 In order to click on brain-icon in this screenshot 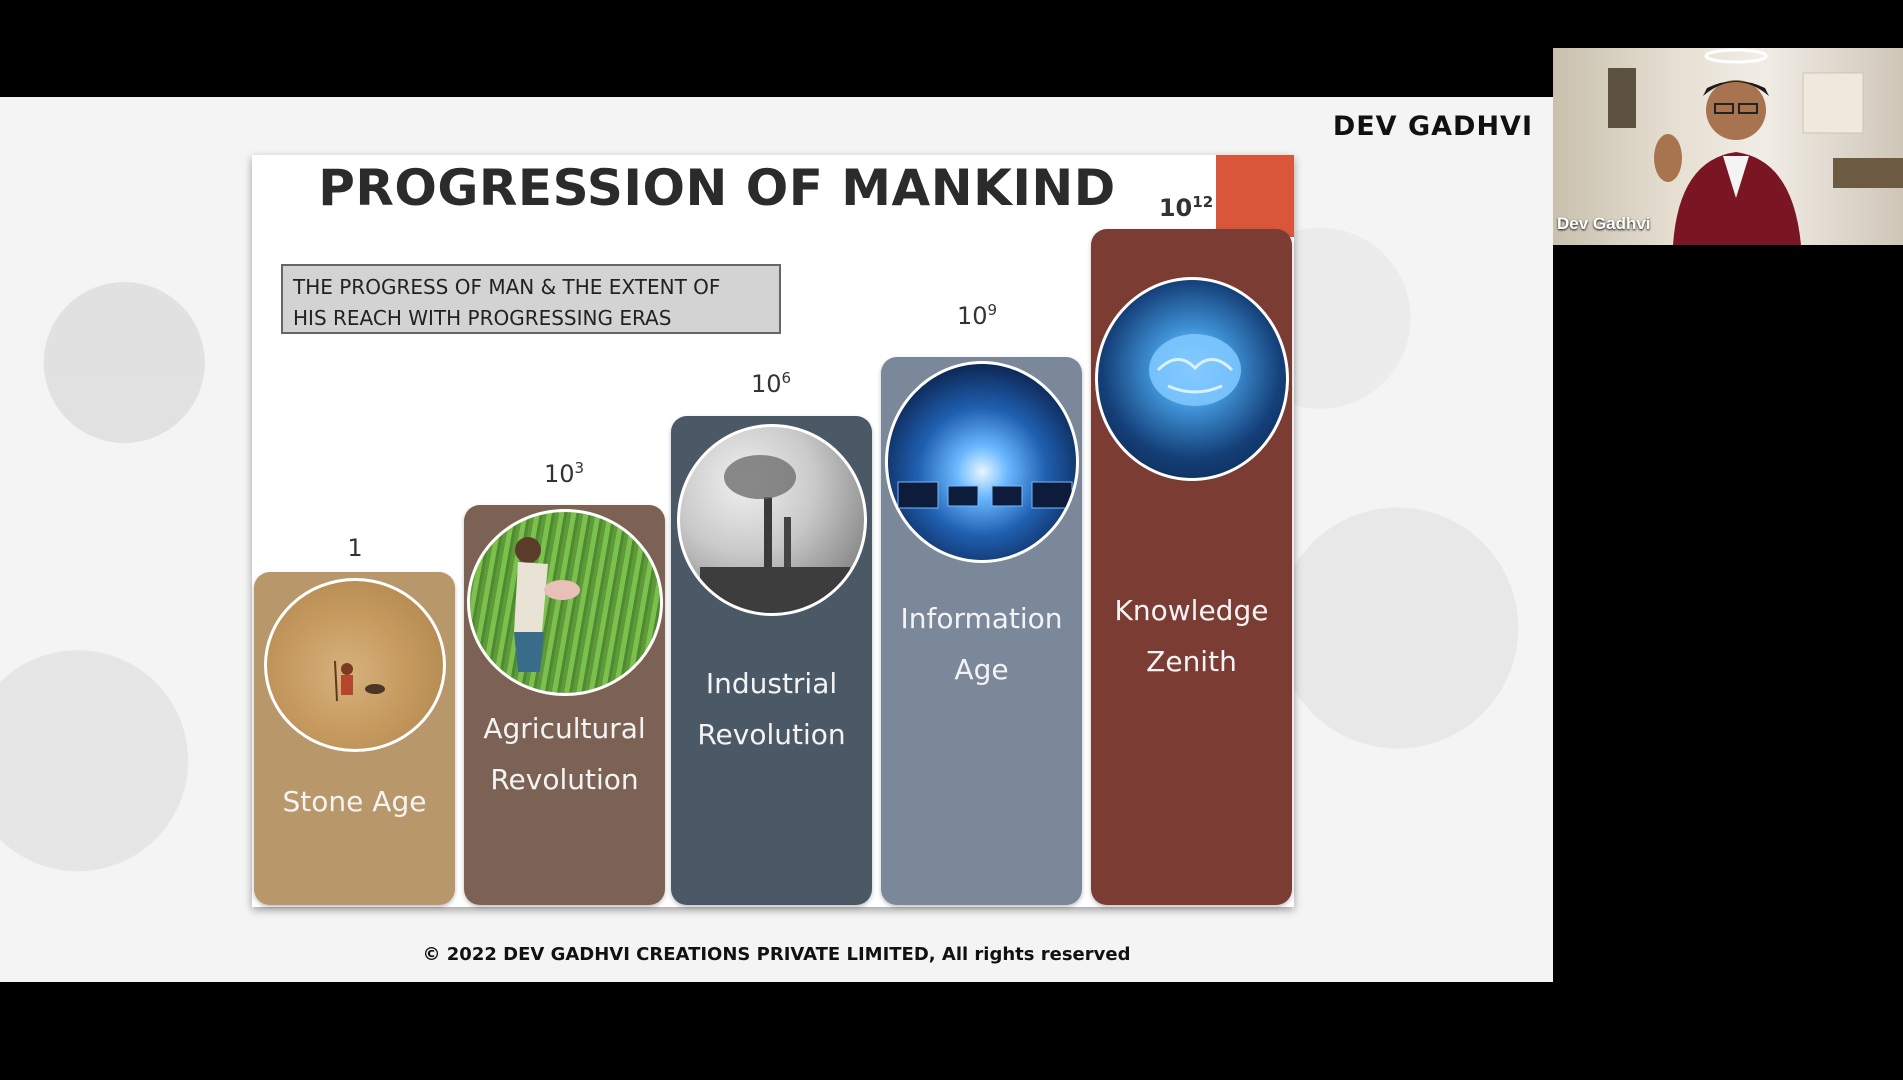, I will do `click(1194, 370)`.